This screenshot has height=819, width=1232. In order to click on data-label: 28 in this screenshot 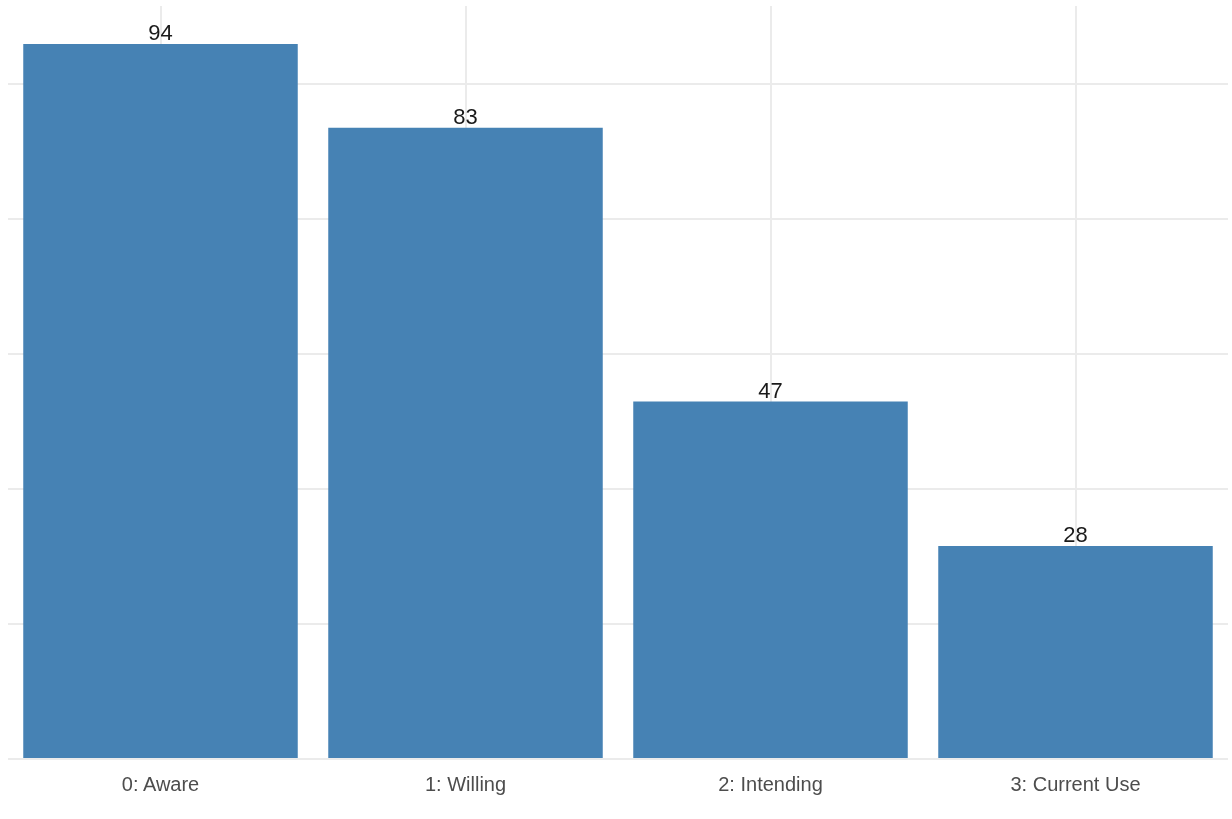, I will do `click(1075, 535)`.